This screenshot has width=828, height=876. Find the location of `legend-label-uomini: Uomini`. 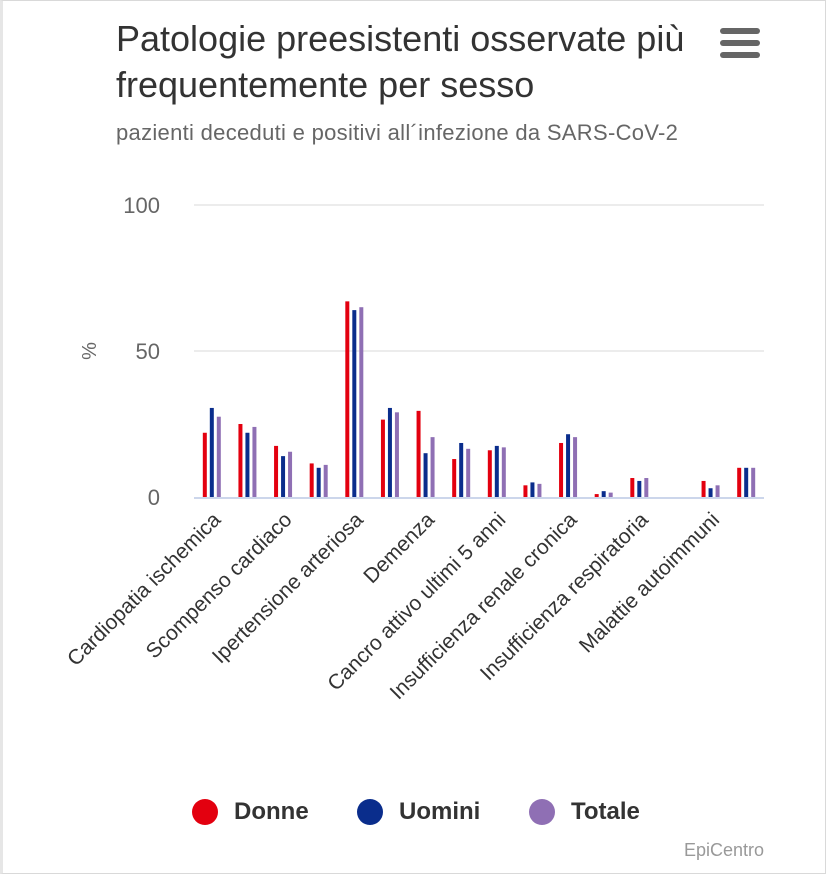

legend-label-uomini: Uomini is located at coordinates (440, 811).